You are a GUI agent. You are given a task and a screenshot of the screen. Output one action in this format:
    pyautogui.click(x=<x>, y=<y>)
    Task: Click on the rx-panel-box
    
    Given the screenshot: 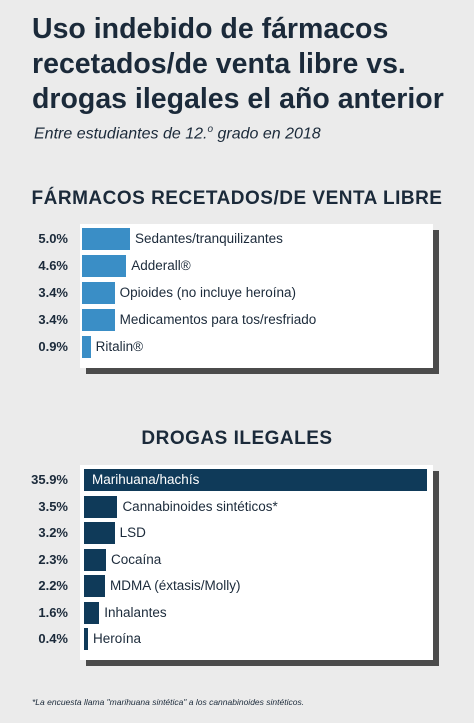 What is the action you would take?
    pyautogui.click(x=256, y=296)
    